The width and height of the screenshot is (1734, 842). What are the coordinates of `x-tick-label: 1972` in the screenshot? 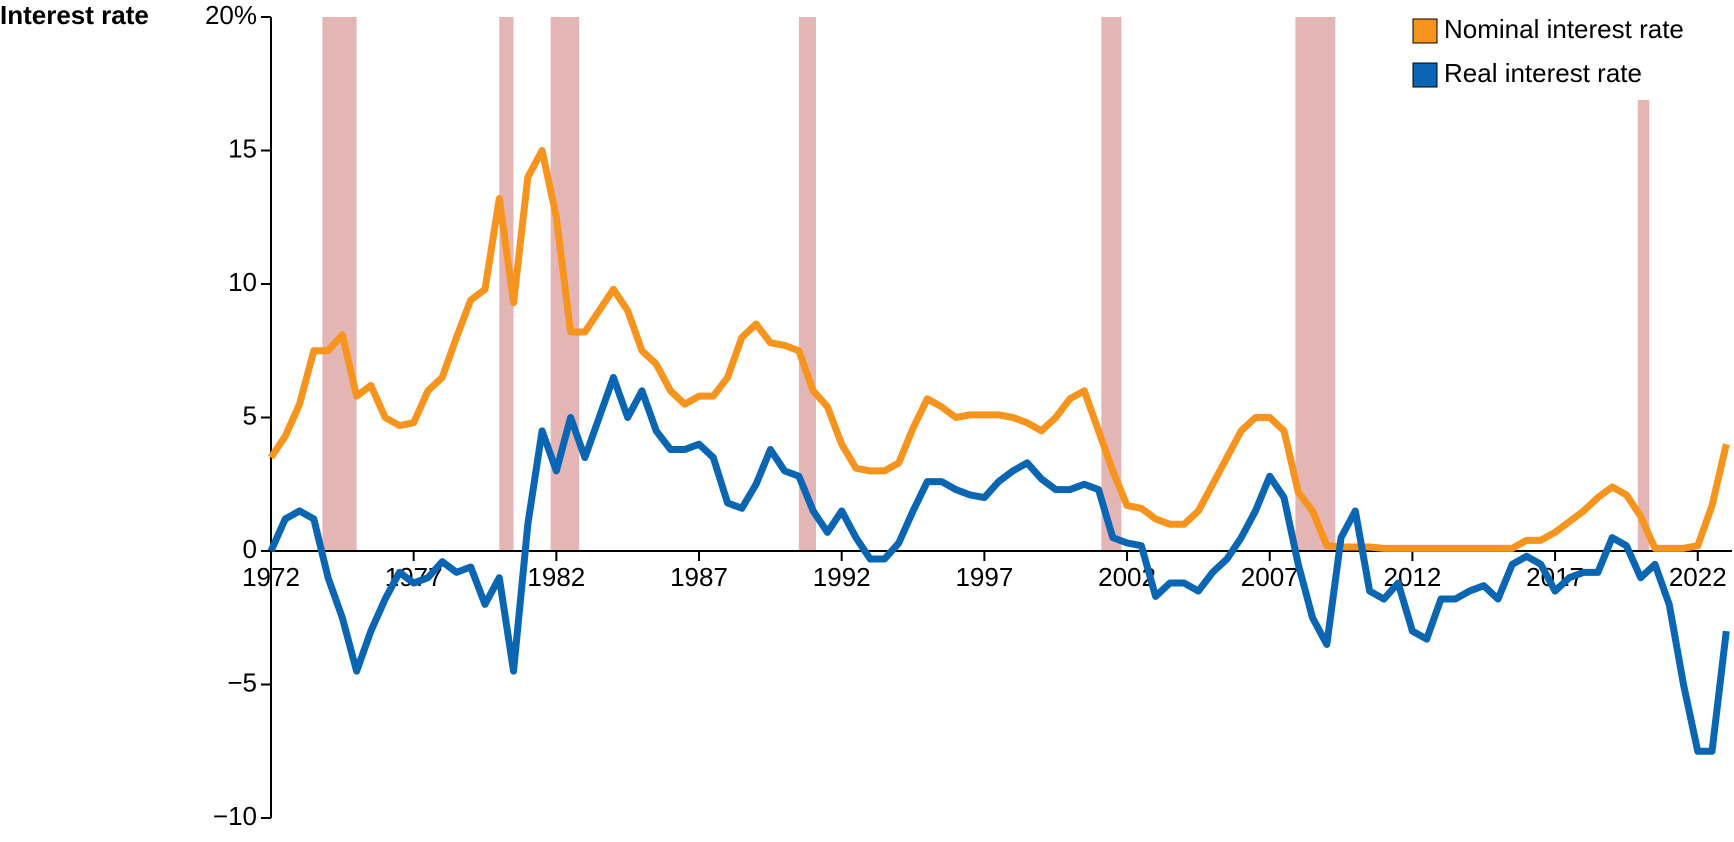 It's located at (271, 577).